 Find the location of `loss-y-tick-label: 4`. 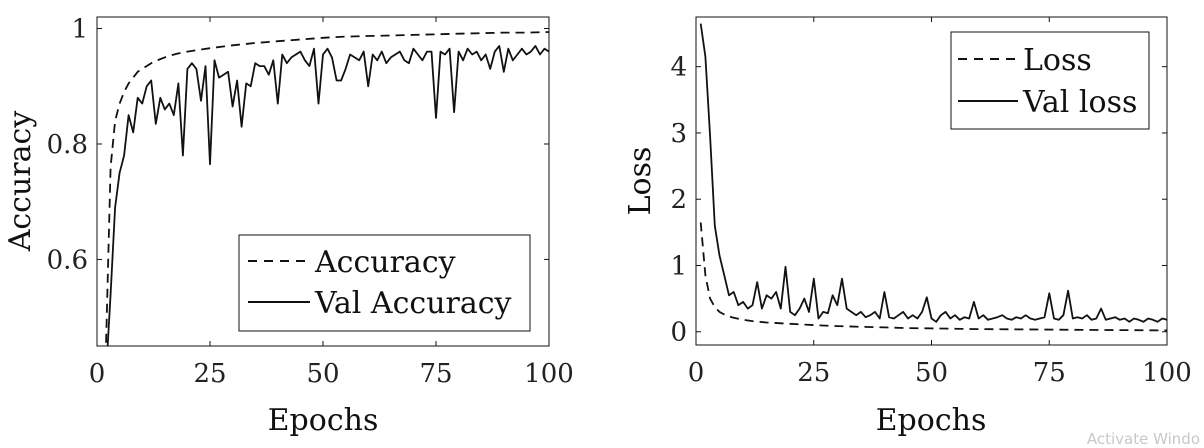

loss-y-tick-label: 4 is located at coordinates (678, 68).